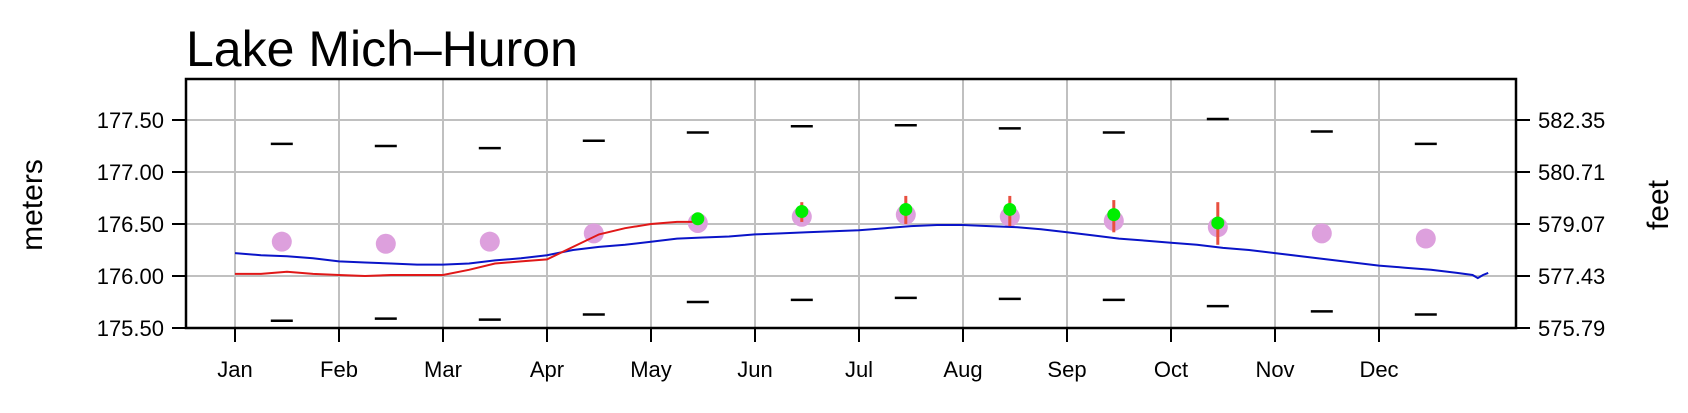  What do you see at coordinates (32, 205) in the screenshot?
I see `y-axis-label: meters` at bounding box center [32, 205].